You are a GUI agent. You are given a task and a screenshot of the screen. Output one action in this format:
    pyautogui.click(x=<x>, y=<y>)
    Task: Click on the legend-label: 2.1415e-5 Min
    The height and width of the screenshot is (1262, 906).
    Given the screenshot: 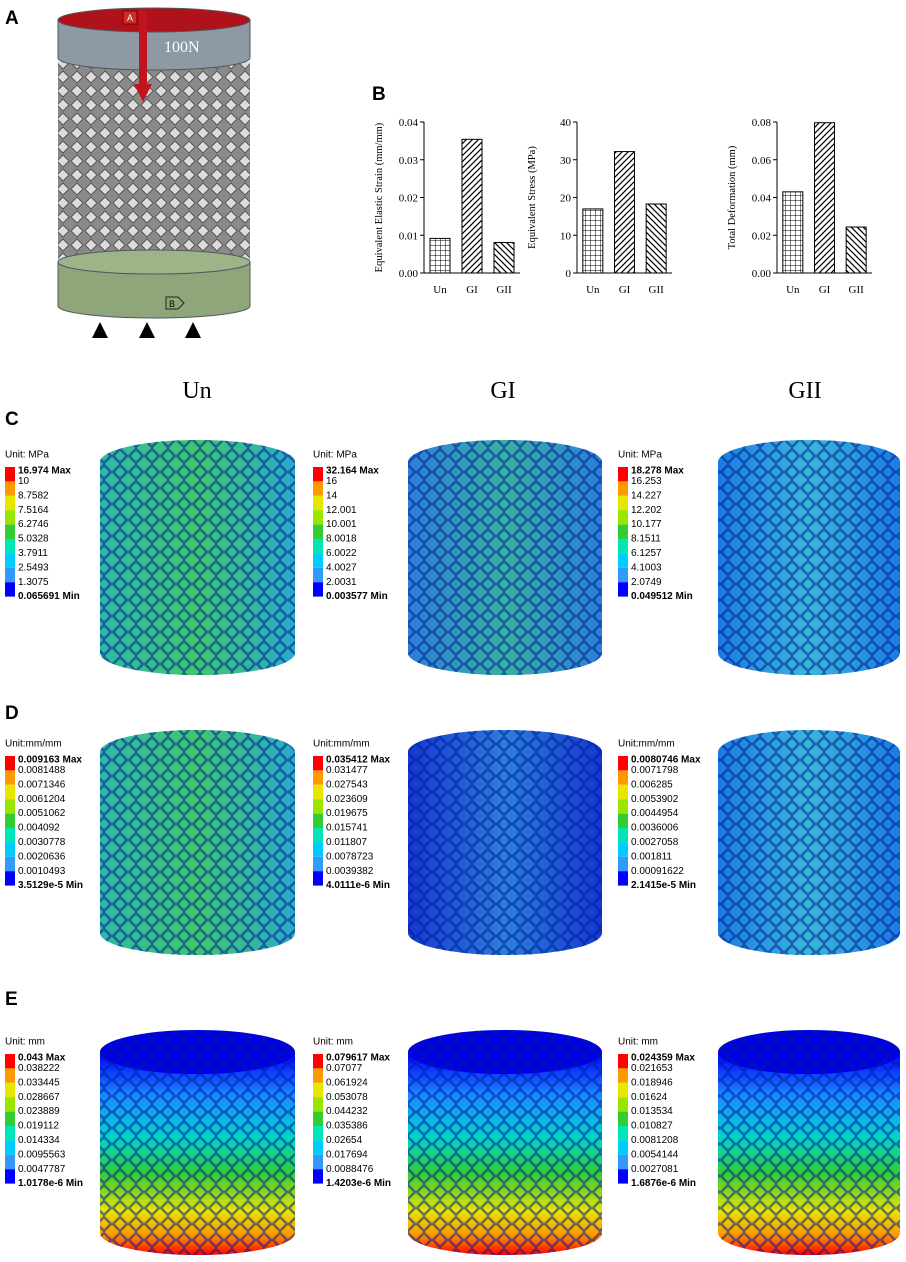 What is the action you would take?
    pyautogui.click(x=663, y=885)
    